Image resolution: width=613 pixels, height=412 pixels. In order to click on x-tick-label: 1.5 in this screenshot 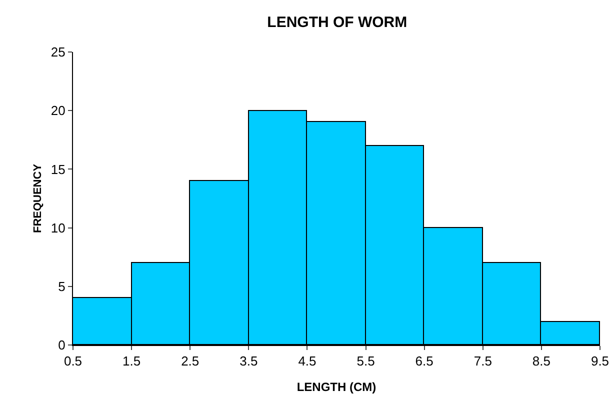, I will do `click(131, 361)`.